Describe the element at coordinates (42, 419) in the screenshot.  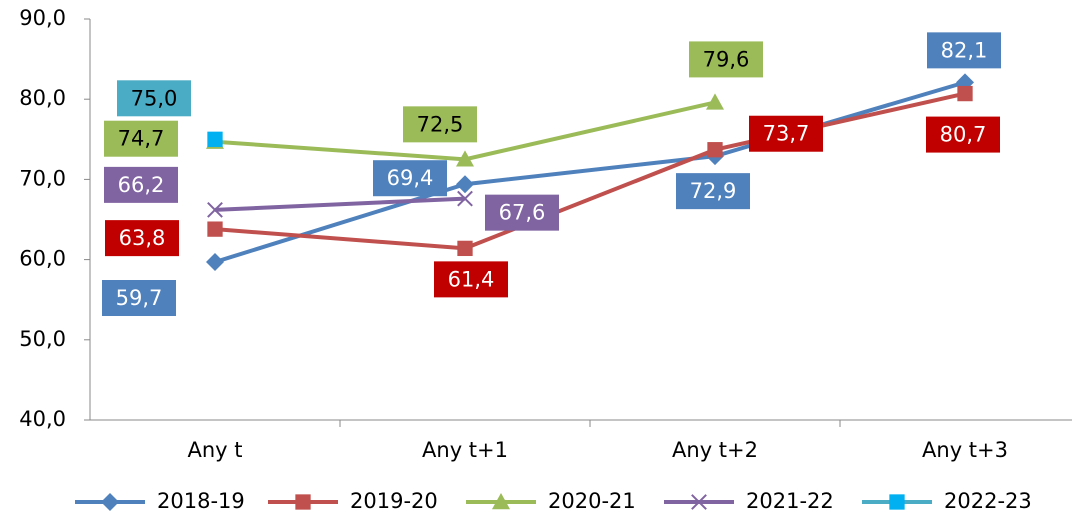
I see `y-tick-label: 40,0` at that location.